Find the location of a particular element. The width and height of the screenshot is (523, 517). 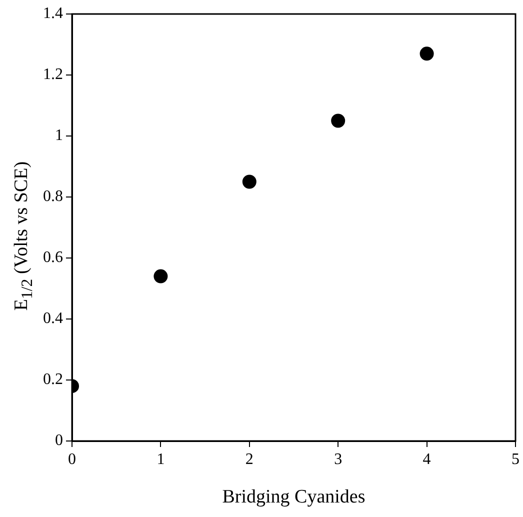

y-tick-label: 0.6 is located at coordinates (53, 257).